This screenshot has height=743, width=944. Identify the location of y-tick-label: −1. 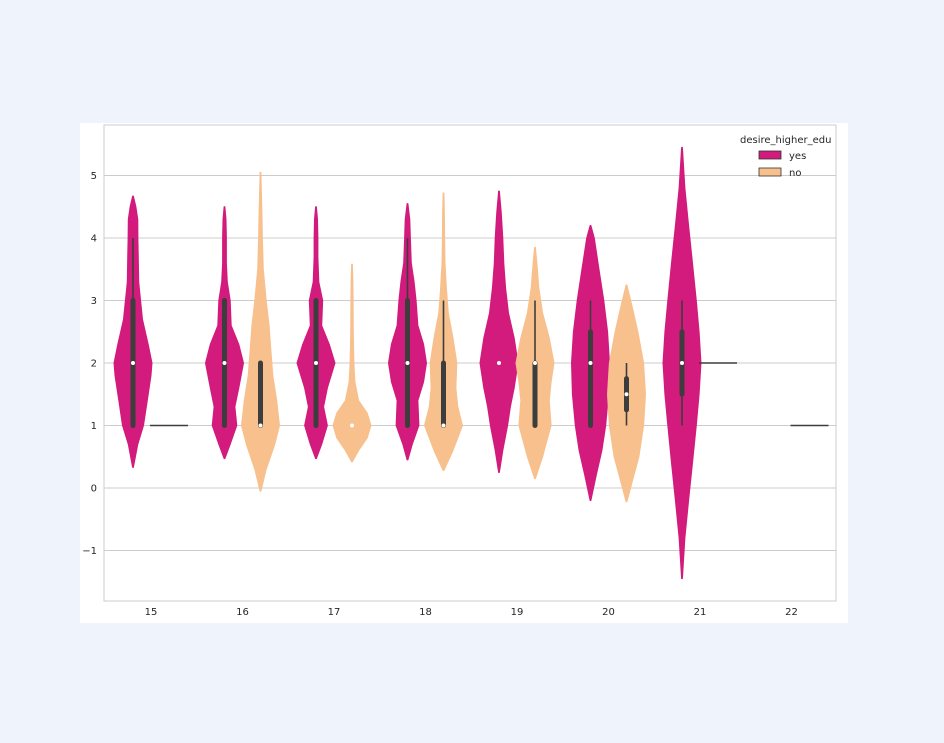
(89, 551).